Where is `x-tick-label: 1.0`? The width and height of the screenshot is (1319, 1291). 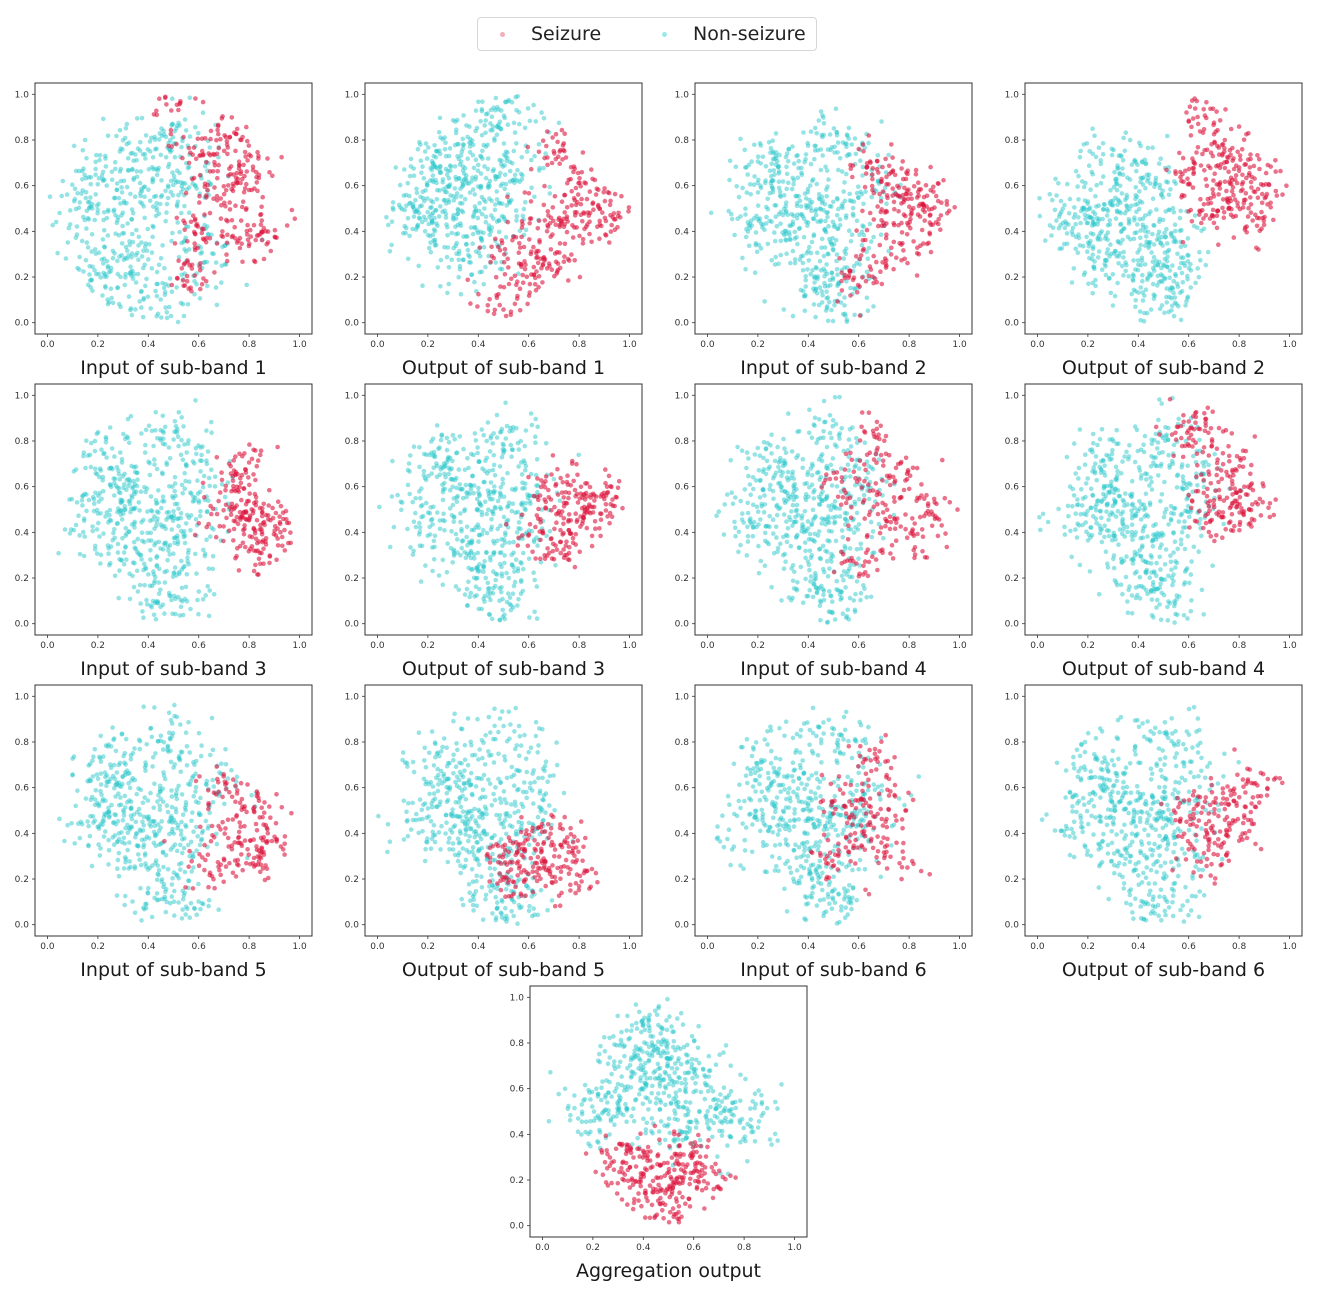
x-tick-label: 1.0 is located at coordinates (959, 345).